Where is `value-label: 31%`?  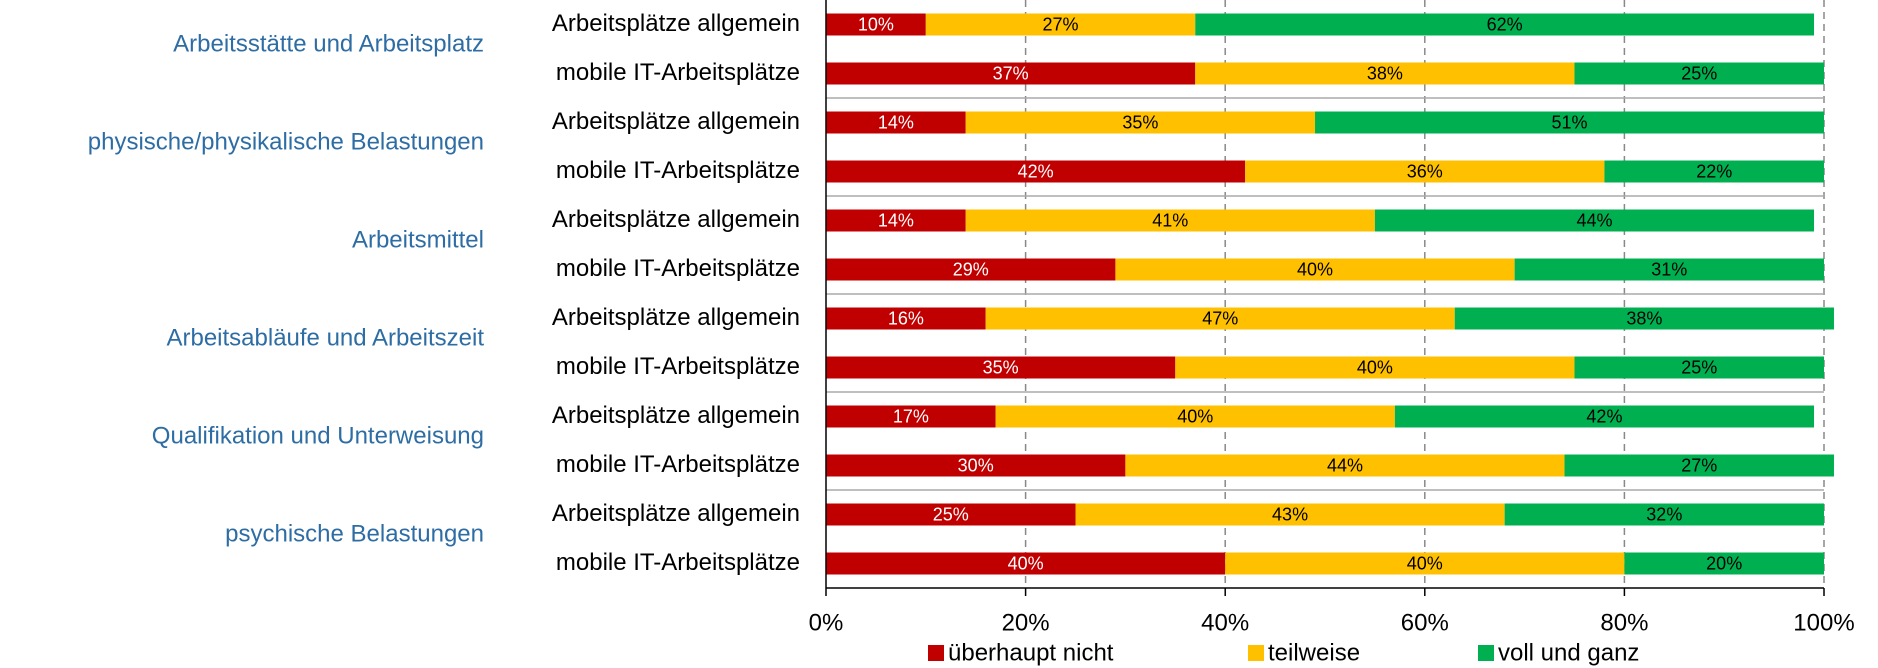 value-label: 31% is located at coordinates (1669, 269).